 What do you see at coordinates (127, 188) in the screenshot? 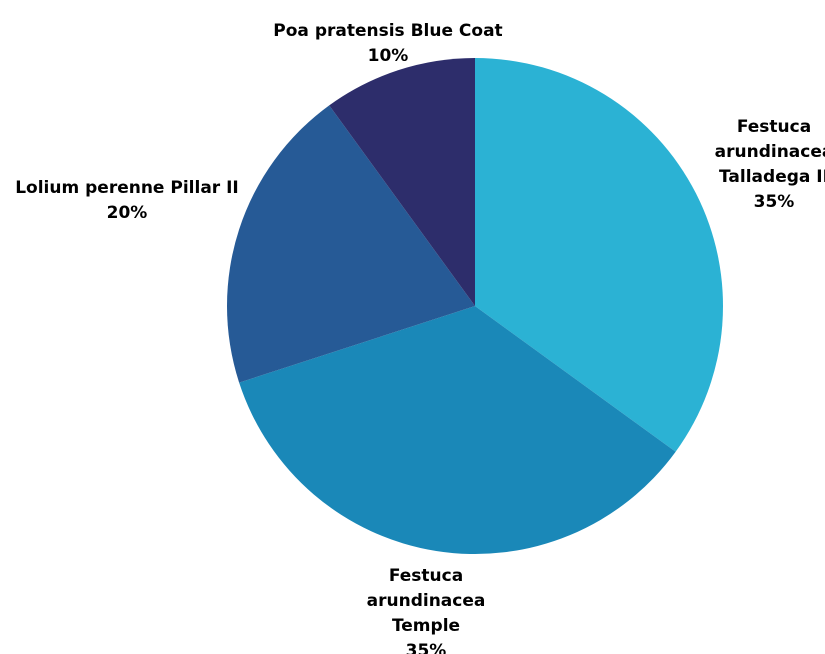
I see `slice-label-text: Lolium perenne Pillar II` at bounding box center [127, 188].